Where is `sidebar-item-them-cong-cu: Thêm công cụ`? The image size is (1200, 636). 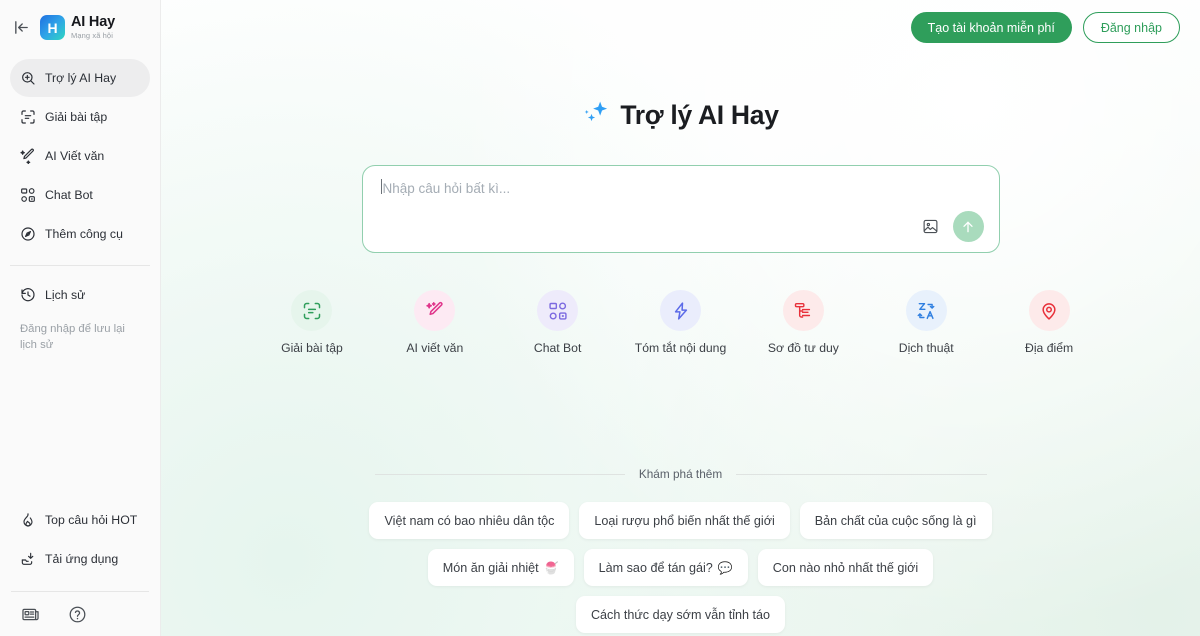
sidebar-item-them-cong-cu: Thêm công cụ is located at coordinates (80, 234).